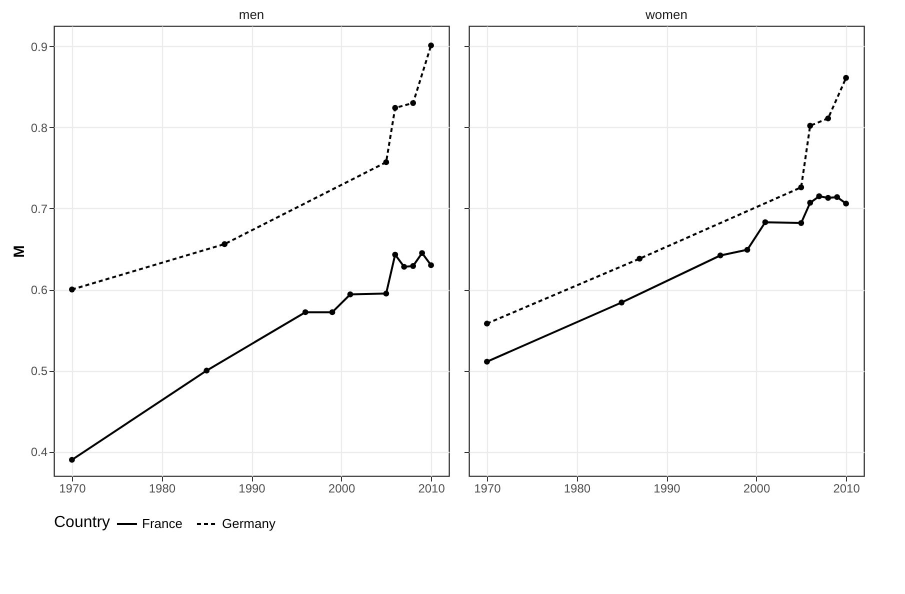  What do you see at coordinates (249, 523) in the screenshot?
I see `legend-label: Germany` at bounding box center [249, 523].